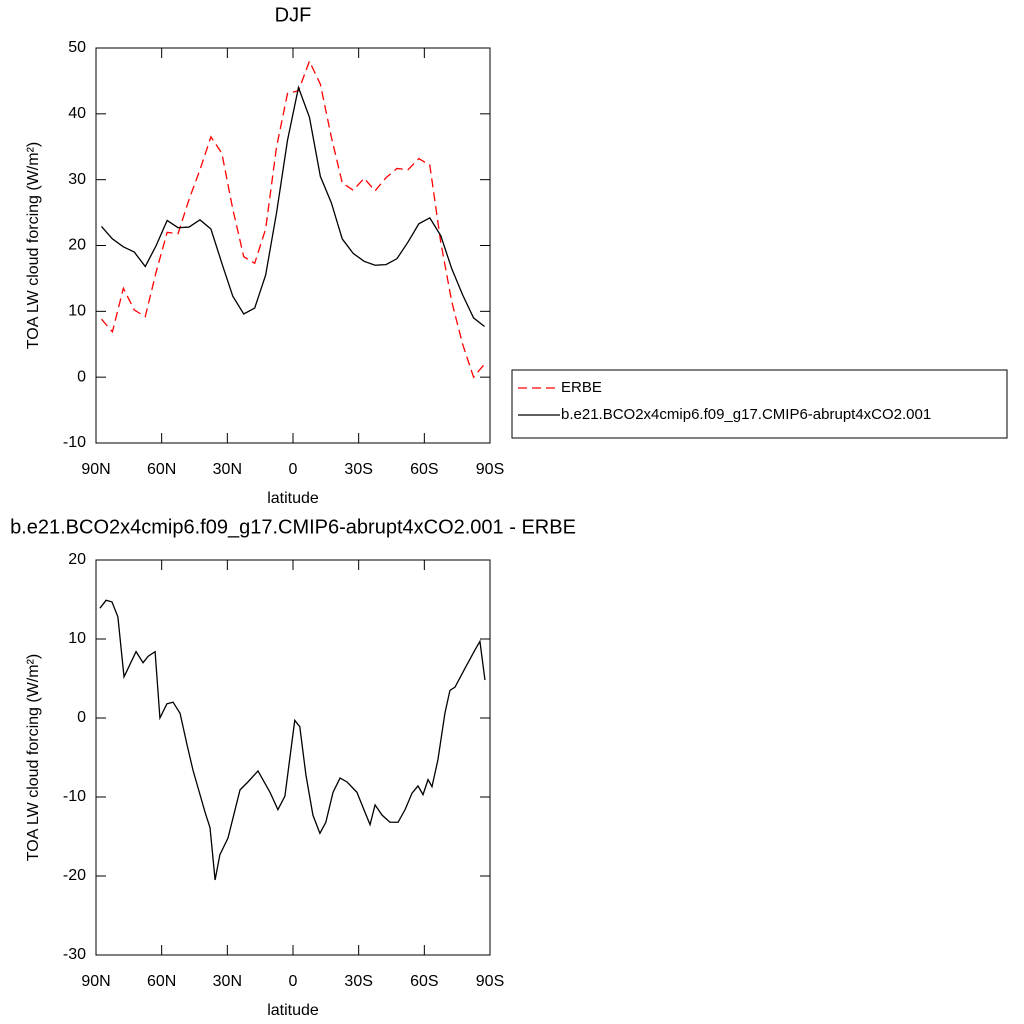 Image resolution: width=1024 pixels, height=1024 pixels. What do you see at coordinates (74, 954) in the screenshot?
I see `y-tick-label: -30` at bounding box center [74, 954].